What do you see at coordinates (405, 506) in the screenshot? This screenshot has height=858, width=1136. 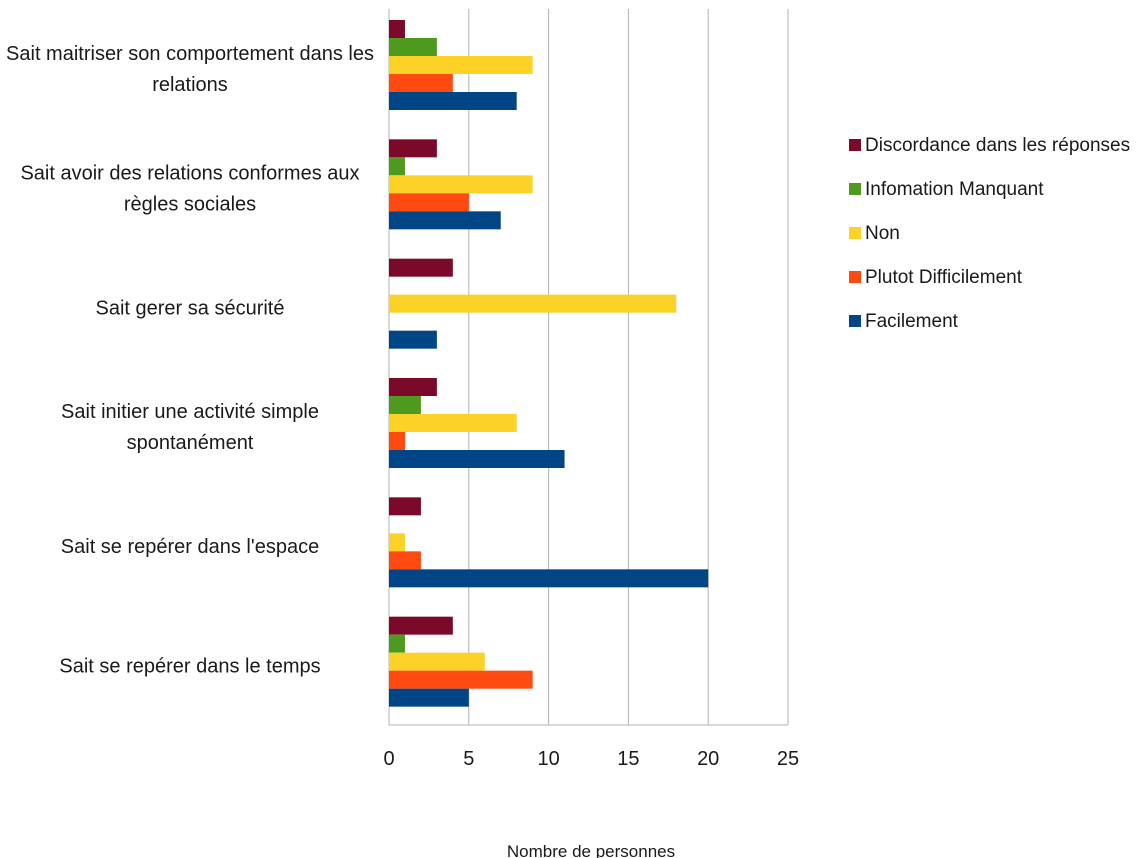 I see `bar-cat4-series0` at bounding box center [405, 506].